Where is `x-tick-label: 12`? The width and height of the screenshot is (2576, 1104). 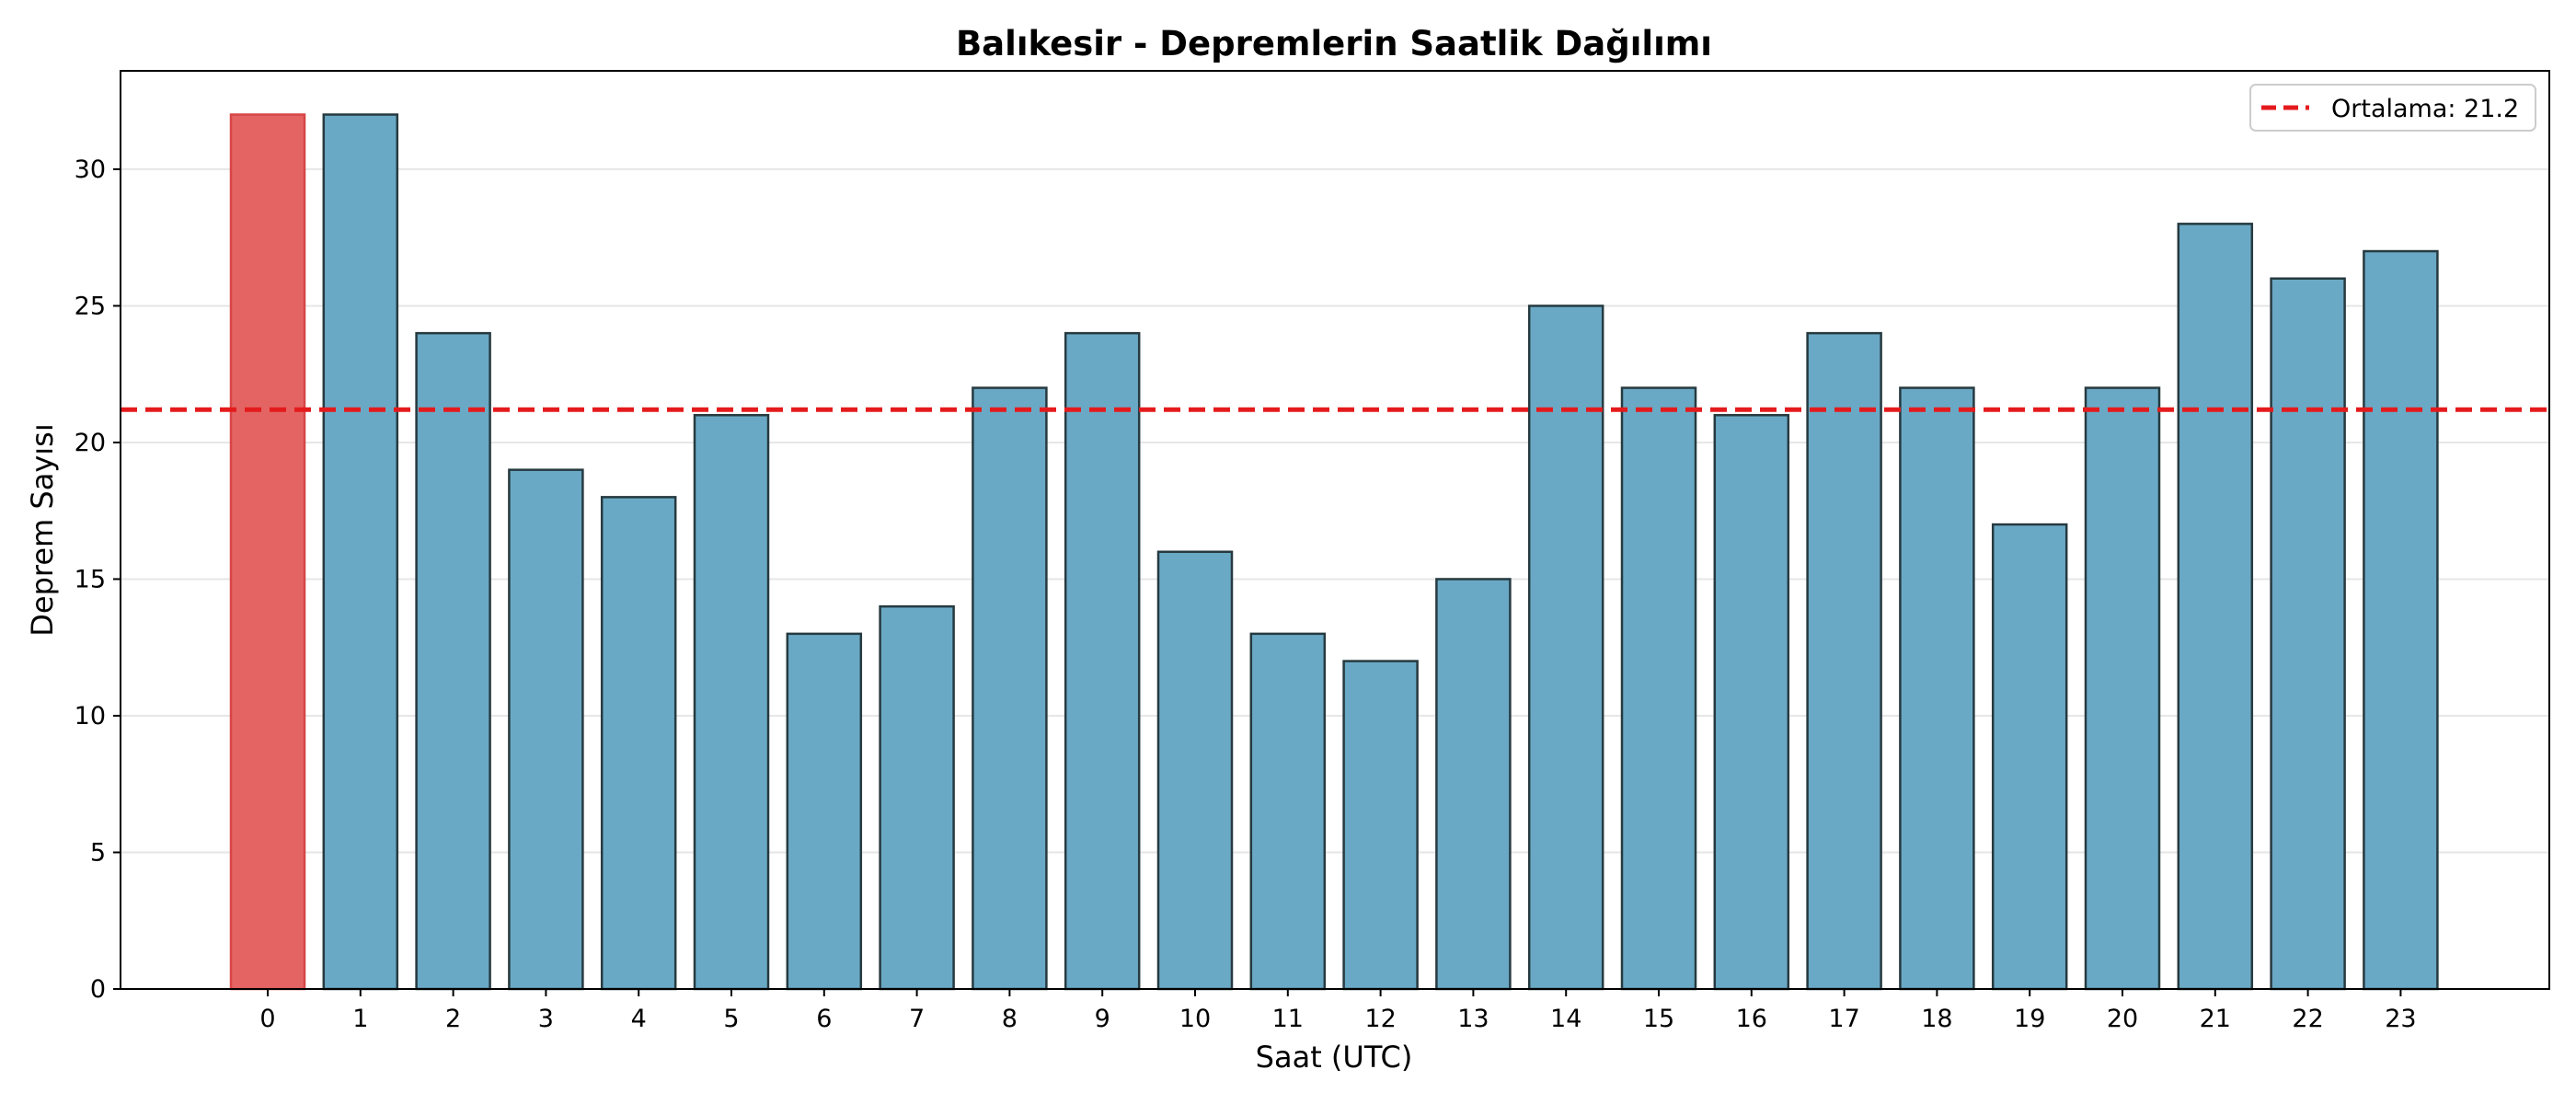
x-tick-label: 12 is located at coordinates (1380, 1019).